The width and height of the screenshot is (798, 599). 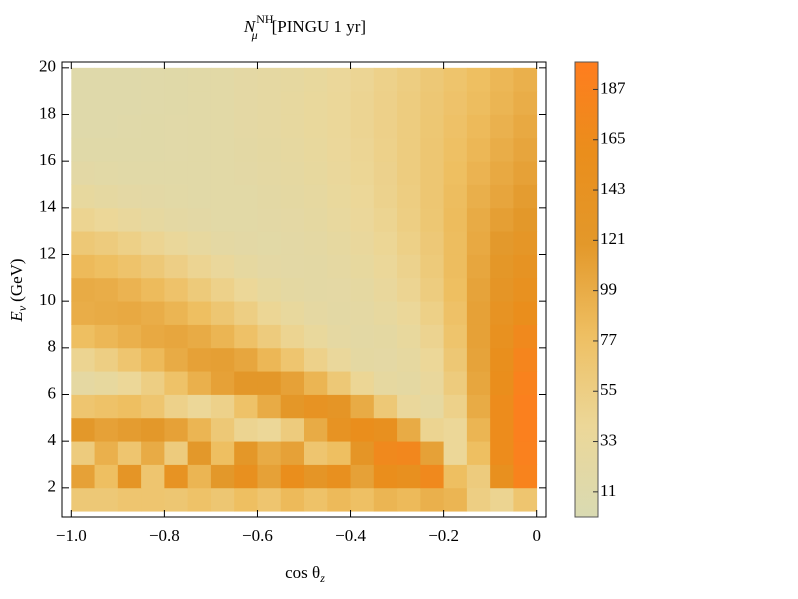 What do you see at coordinates (608, 389) in the screenshot?
I see `colorbar-tick-label: 55` at bounding box center [608, 389].